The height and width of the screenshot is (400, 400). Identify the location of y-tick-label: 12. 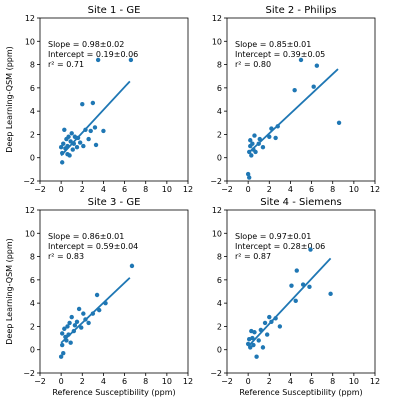
(217, 18).